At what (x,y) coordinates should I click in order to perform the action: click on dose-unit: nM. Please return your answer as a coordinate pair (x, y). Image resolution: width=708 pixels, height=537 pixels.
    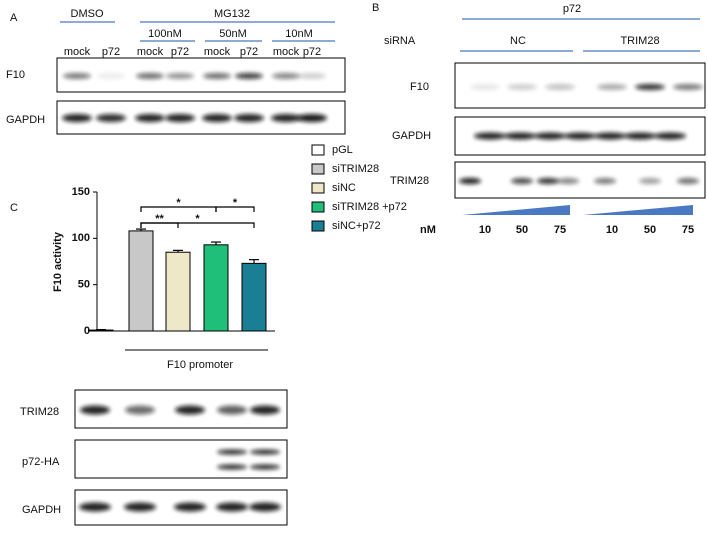
    Looking at the image, I should click on (428, 230).